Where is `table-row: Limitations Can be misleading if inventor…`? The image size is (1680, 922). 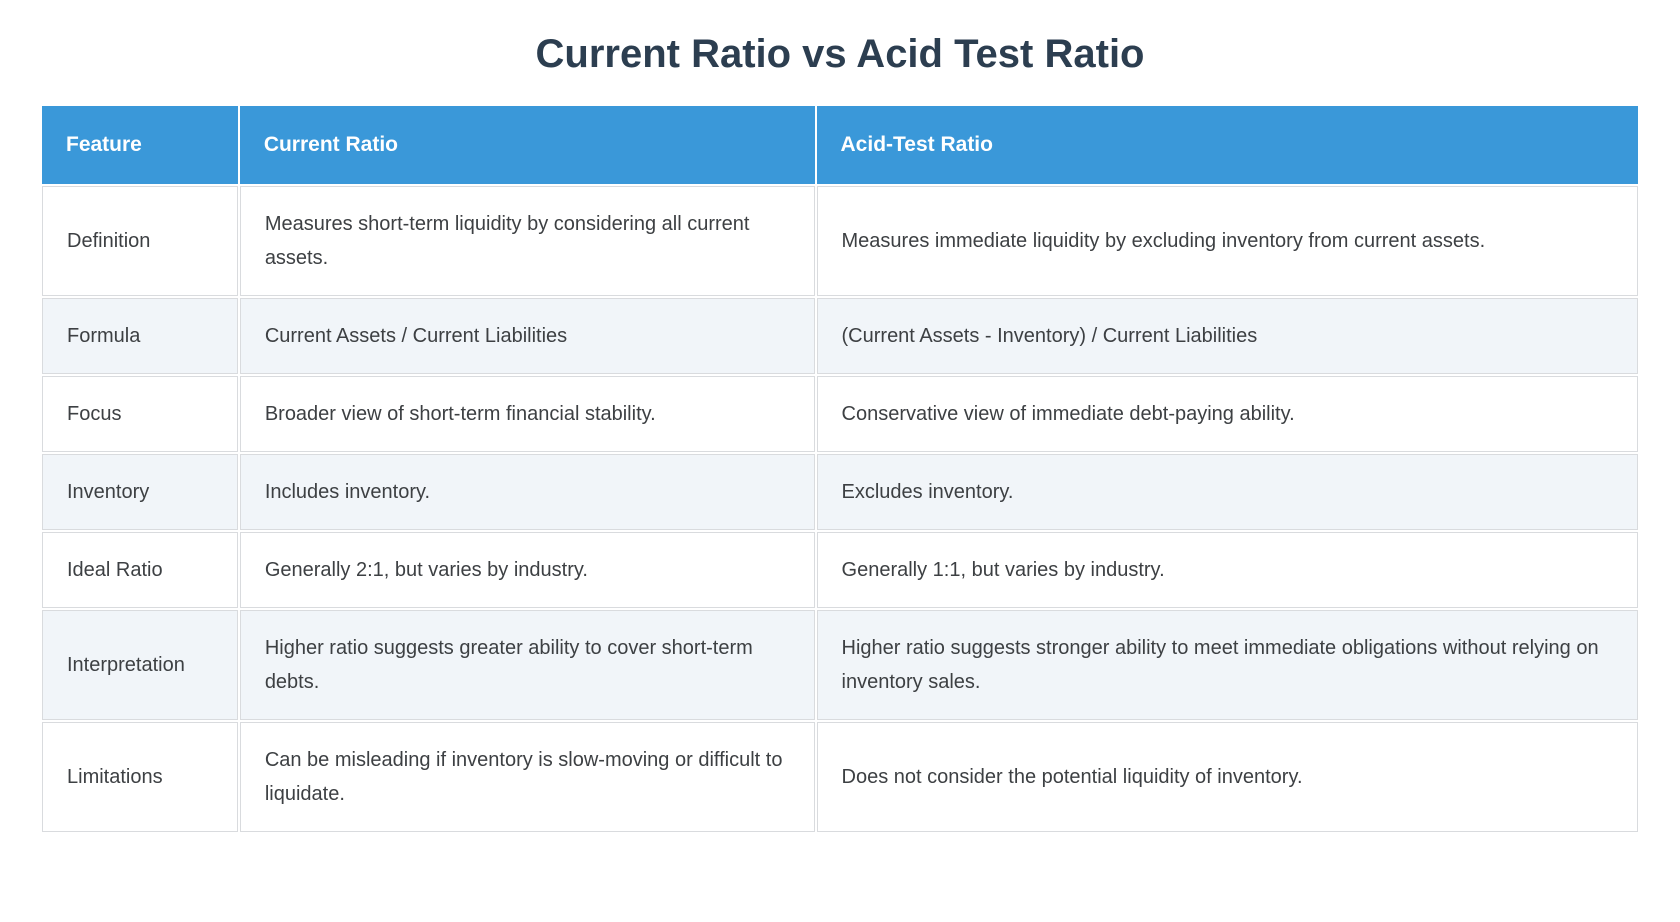 table-row: Limitations Can be misleading if inventor… is located at coordinates (840, 777).